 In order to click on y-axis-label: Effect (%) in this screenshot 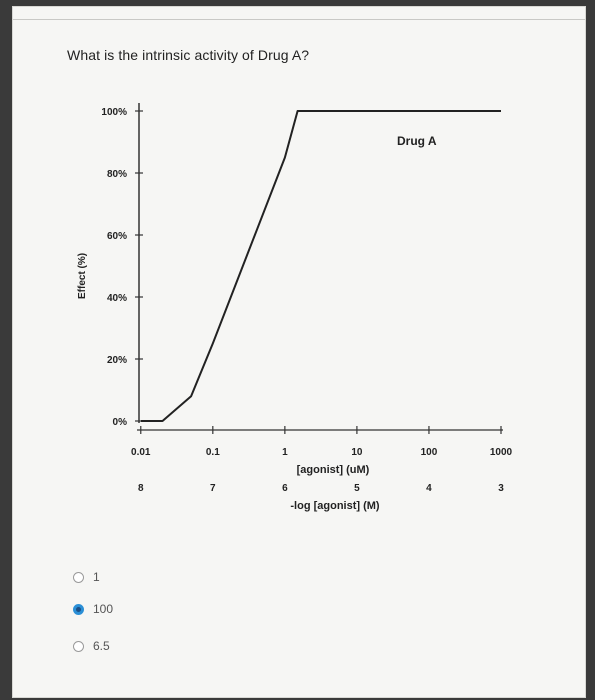, I will do `click(82, 276)`.